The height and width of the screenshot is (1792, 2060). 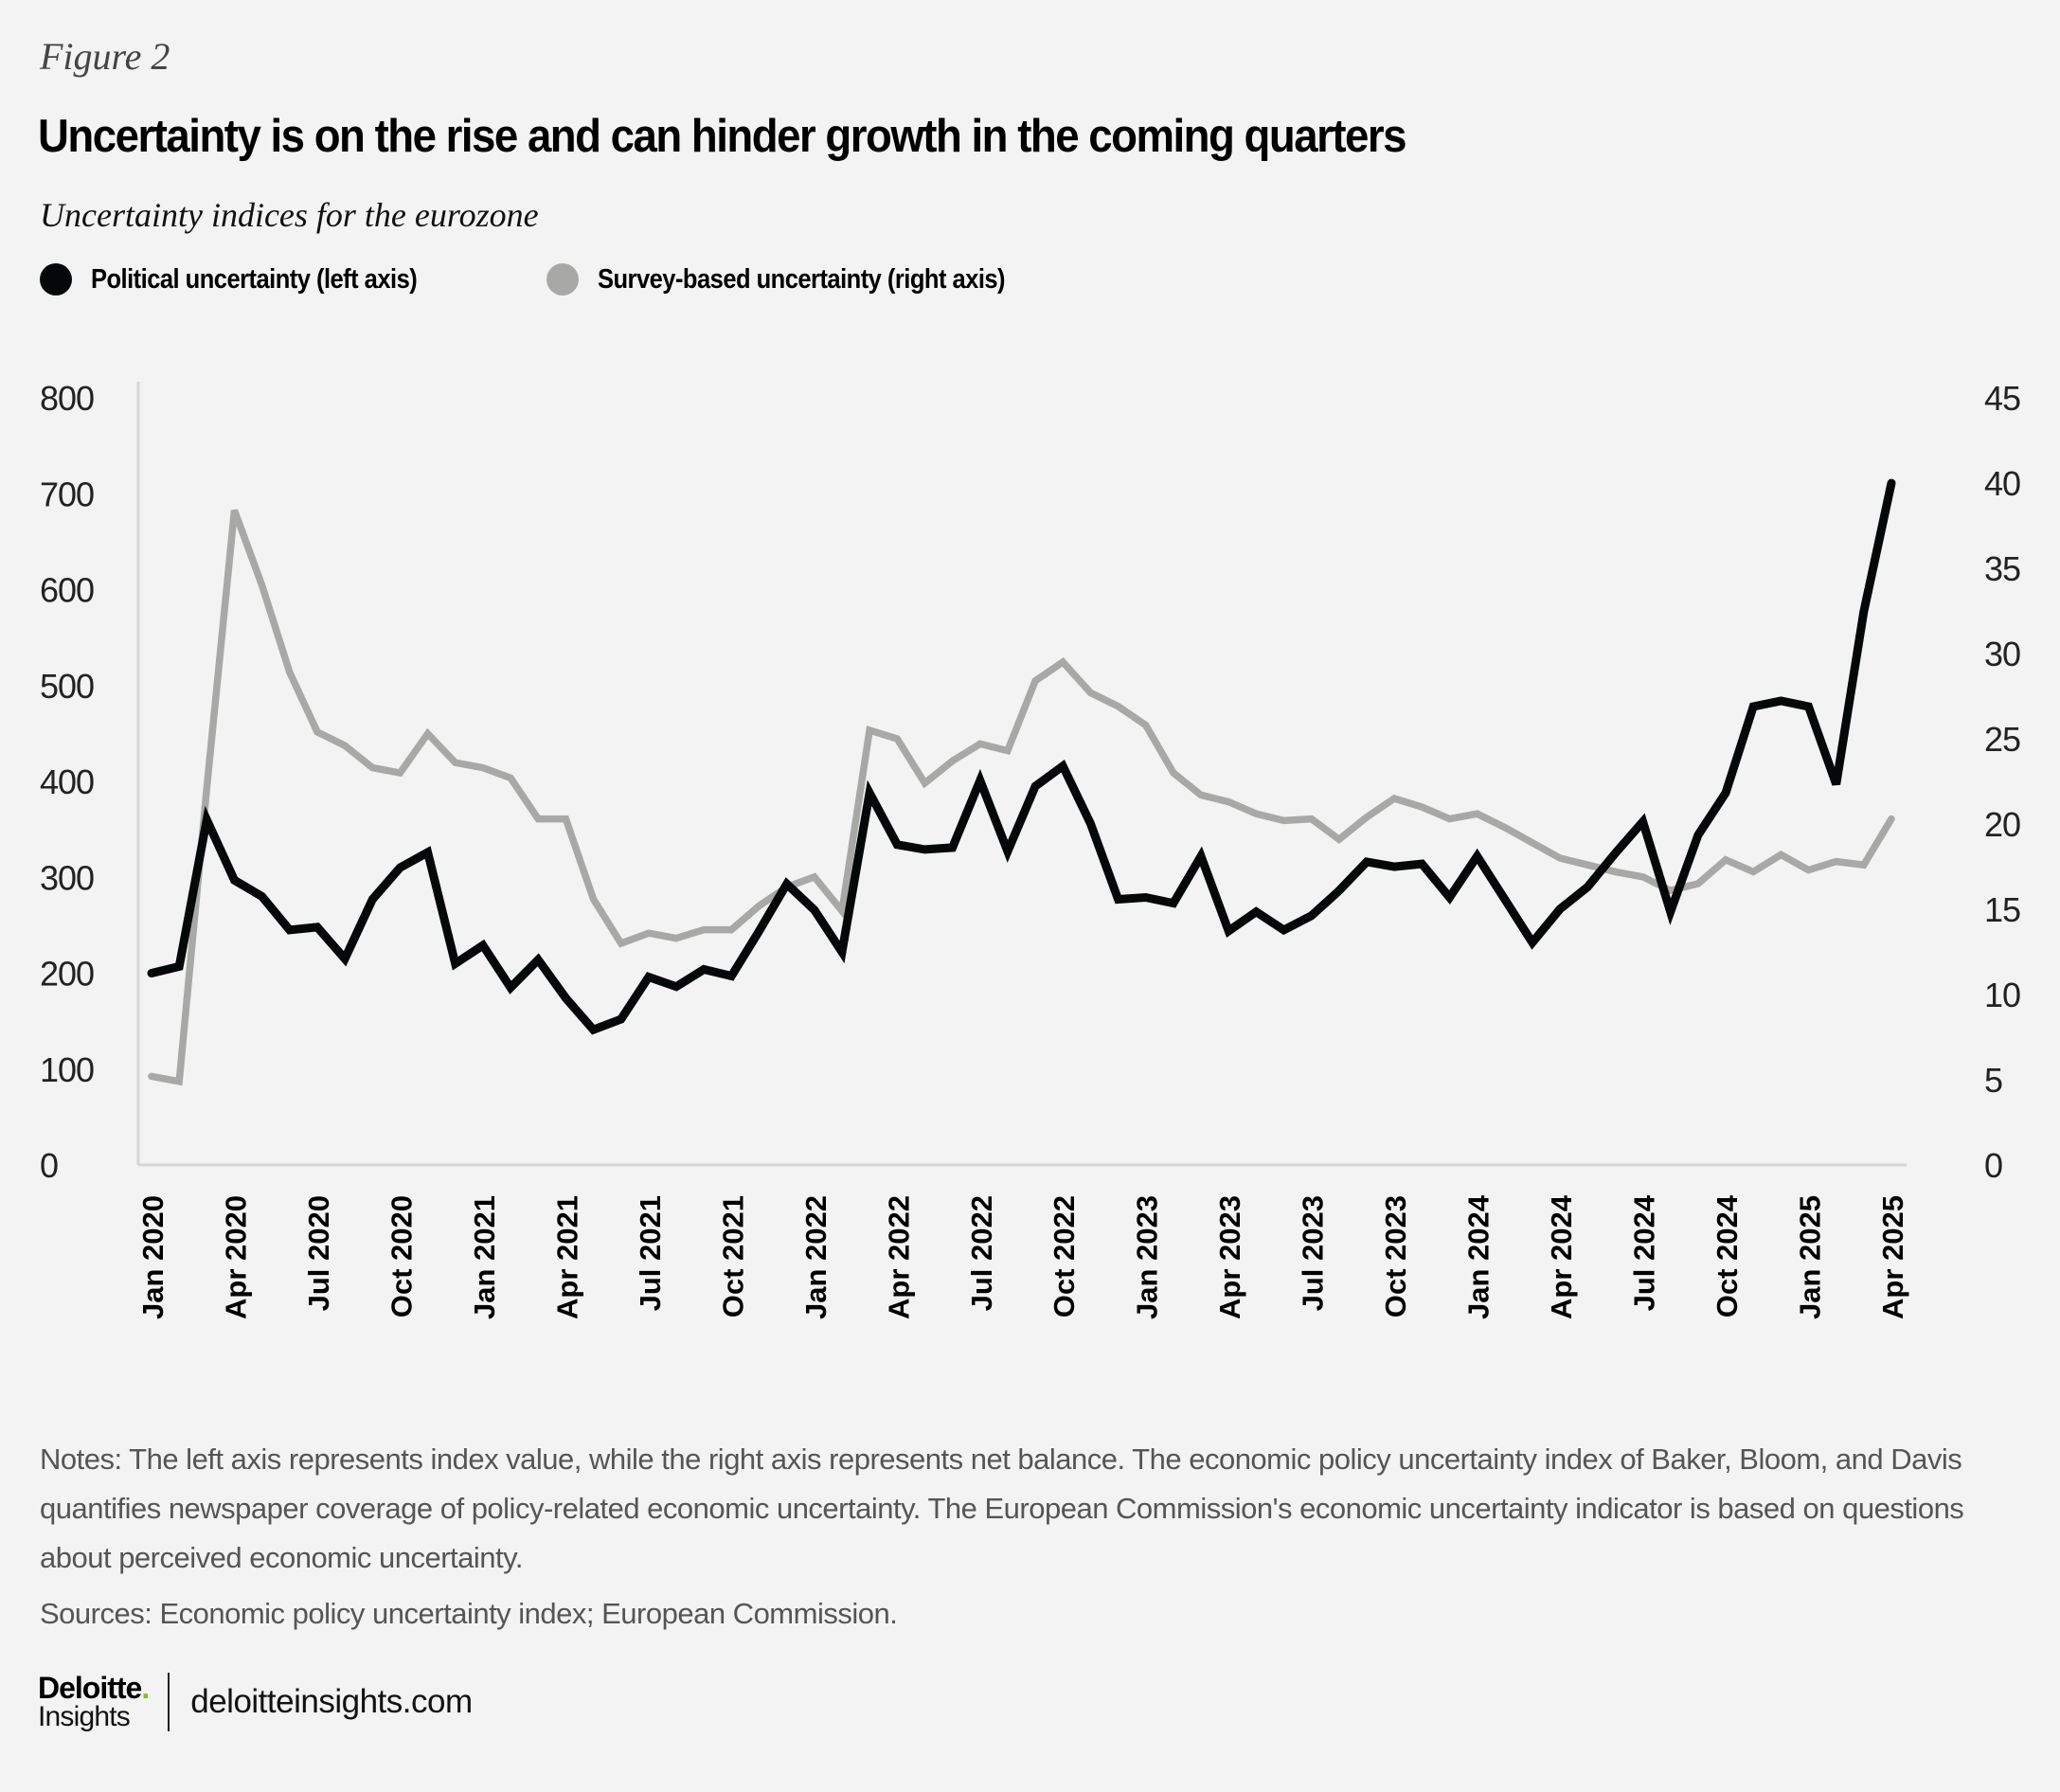 What do you see at coordinates (1065, 1256) in the screenshot?
I see `x-axis-tick-label: Oct 2022` at bounding box center [1065, 1256].